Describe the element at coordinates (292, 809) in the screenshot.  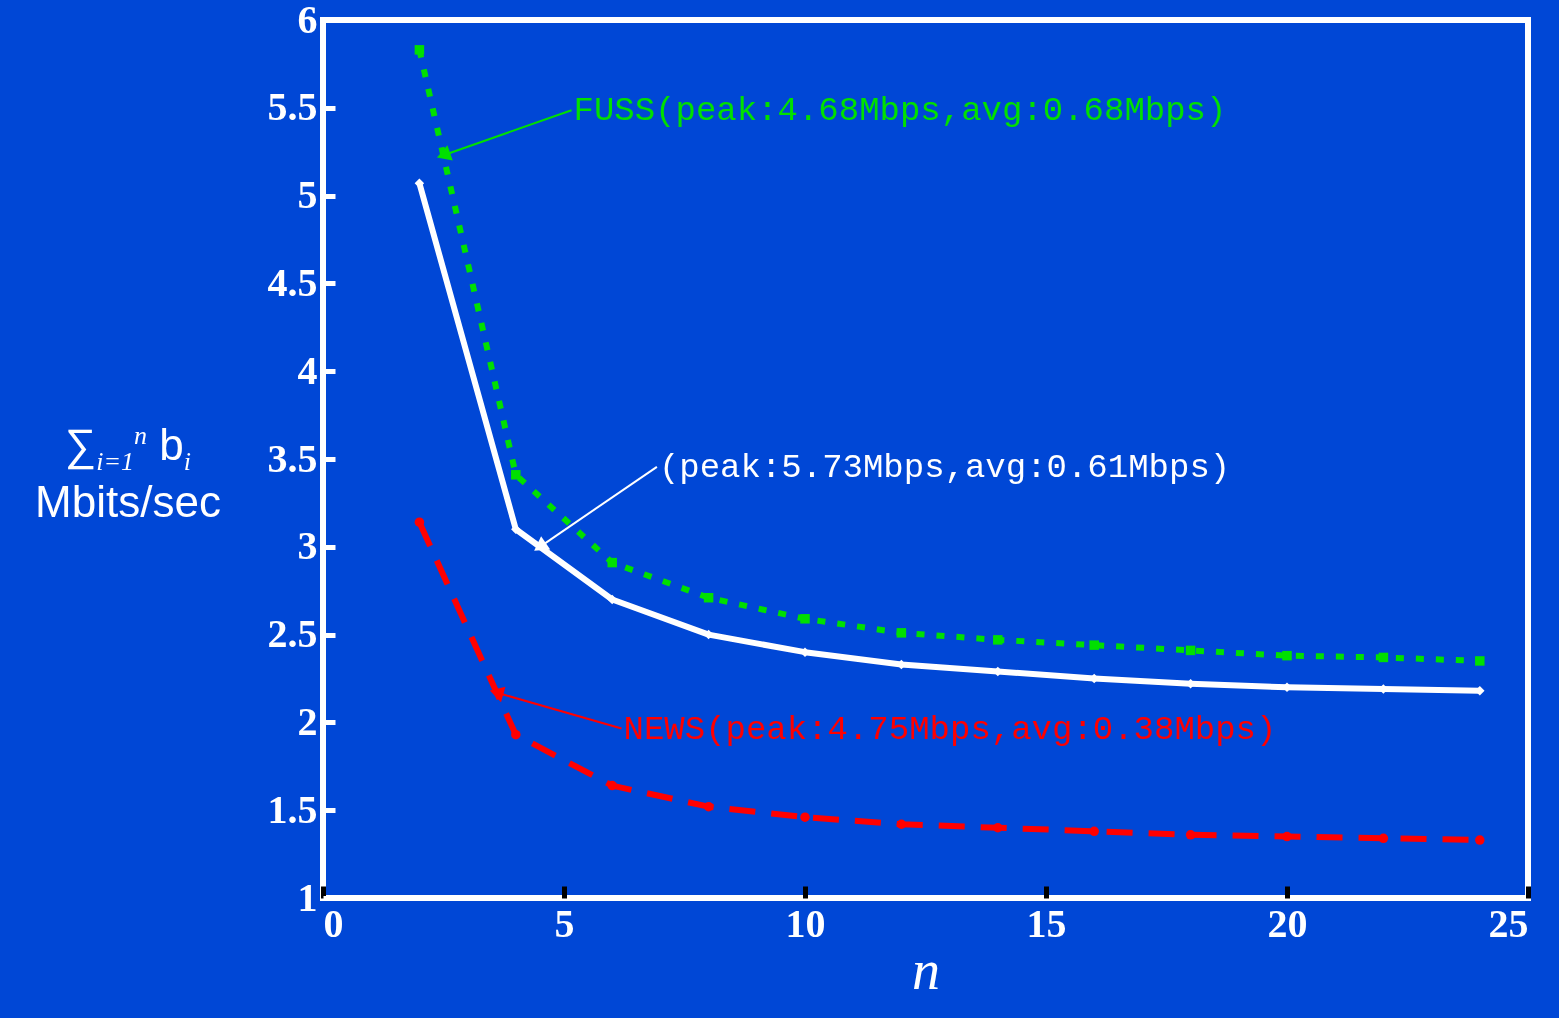
I see `y-tick-label: 1.5` at that location.